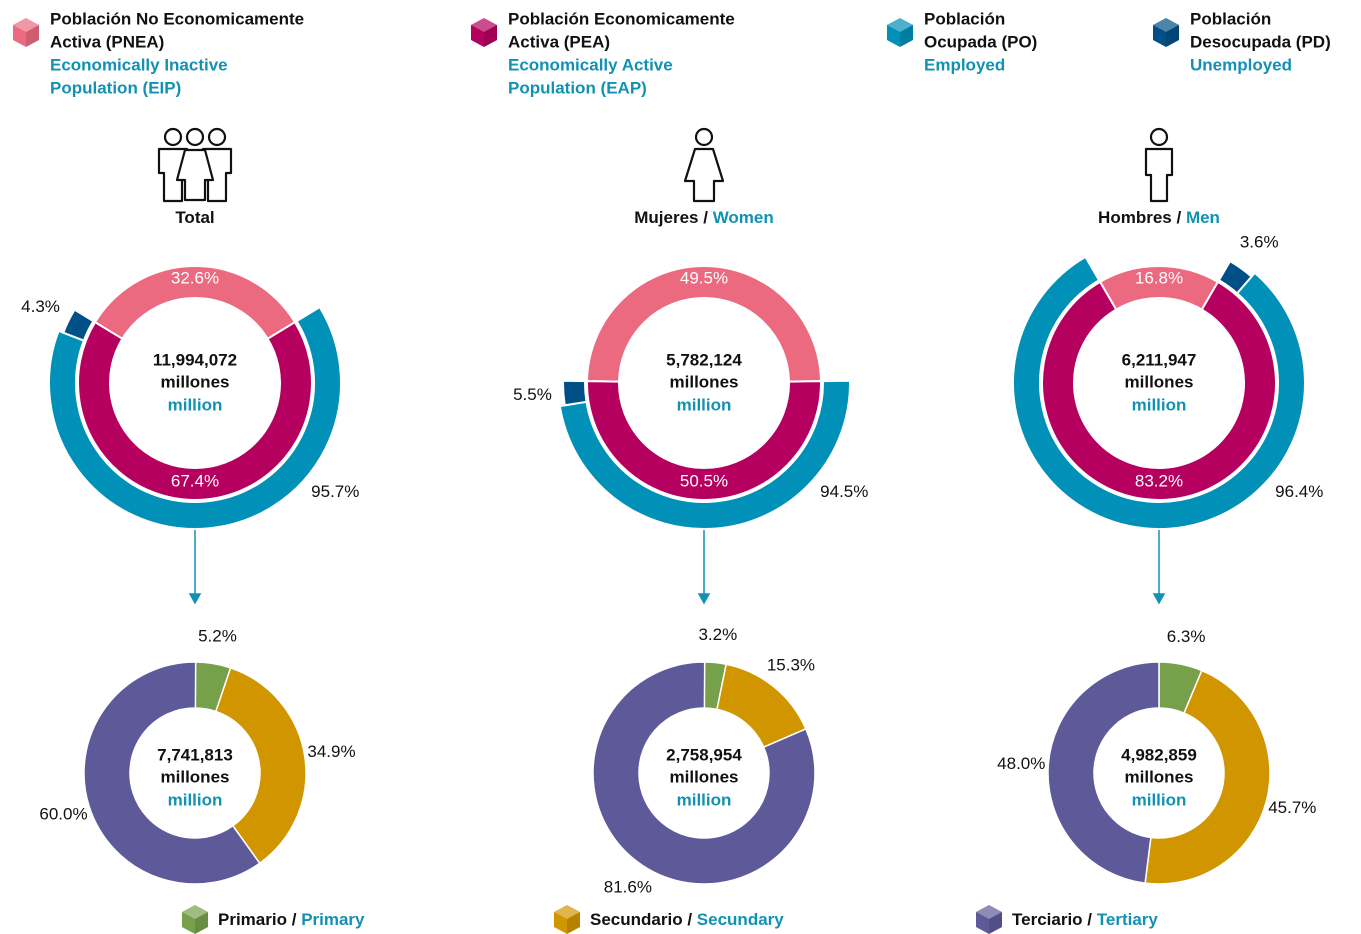  Describe the element at coordinates (40, 306) in the screenshot. I see `pd-label: 4.3%` at that location.